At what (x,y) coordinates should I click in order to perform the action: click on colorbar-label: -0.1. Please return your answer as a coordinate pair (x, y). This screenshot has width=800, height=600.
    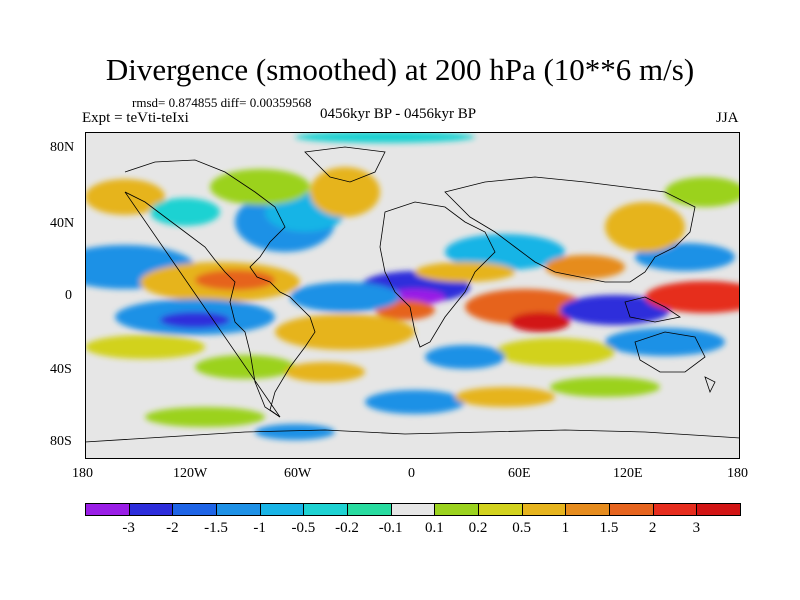
    Looking at the image, I should click on (390, 528).